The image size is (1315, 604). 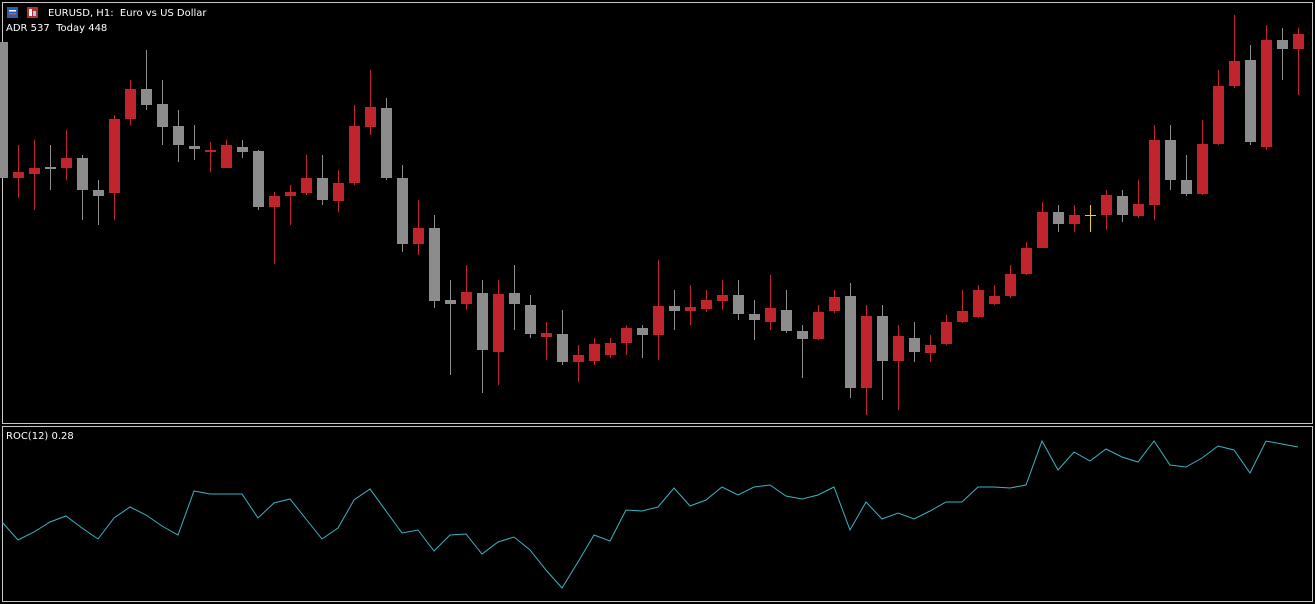 I want to click on chart-icons, so click(x=22, y=12).